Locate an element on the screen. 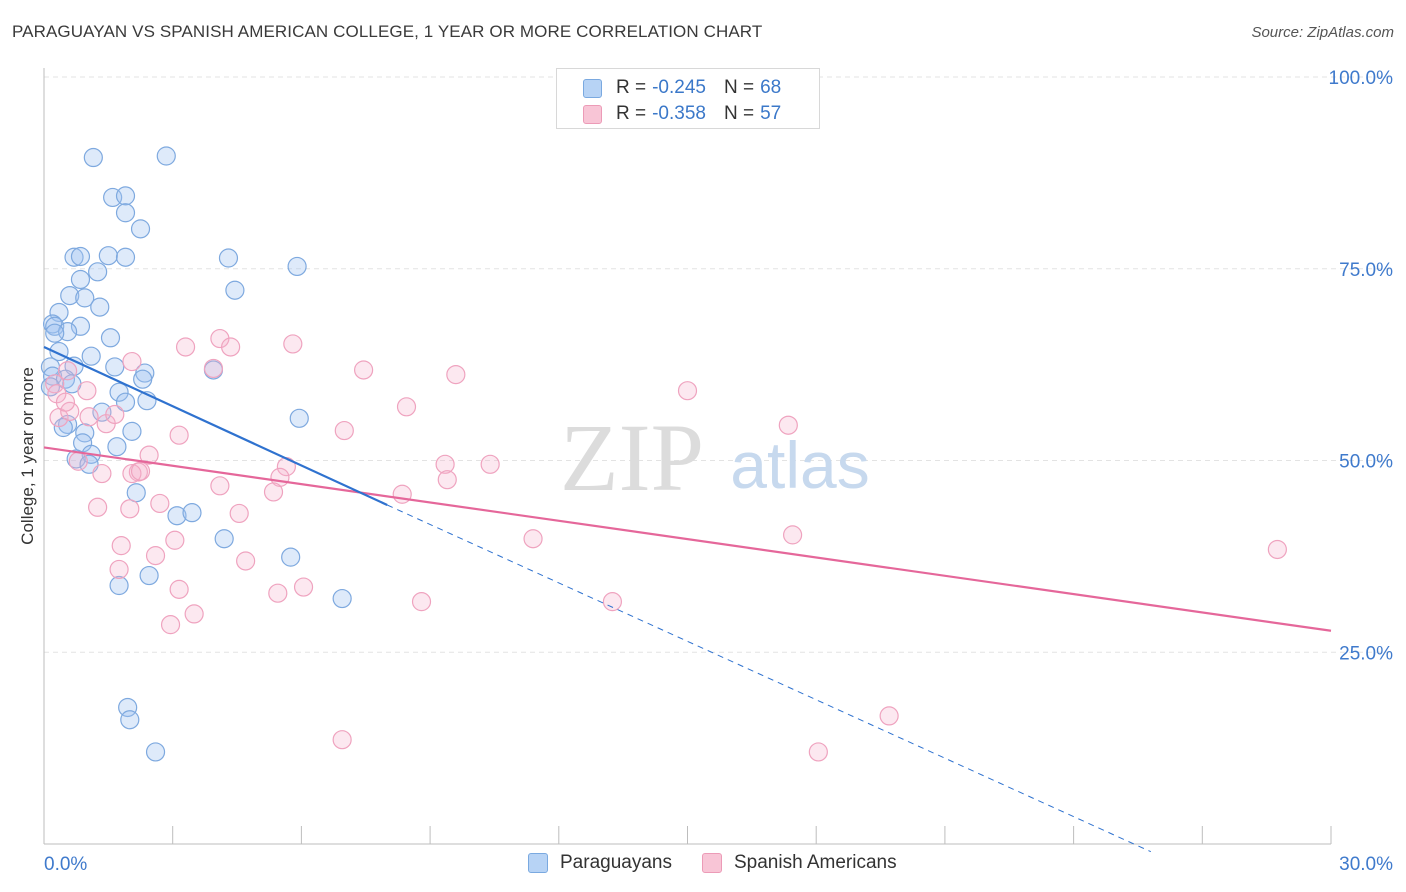 This screenshot has height=892, width=1406. zipatlas-watermark: ZIP atlas is located at coordinates (715, 457).